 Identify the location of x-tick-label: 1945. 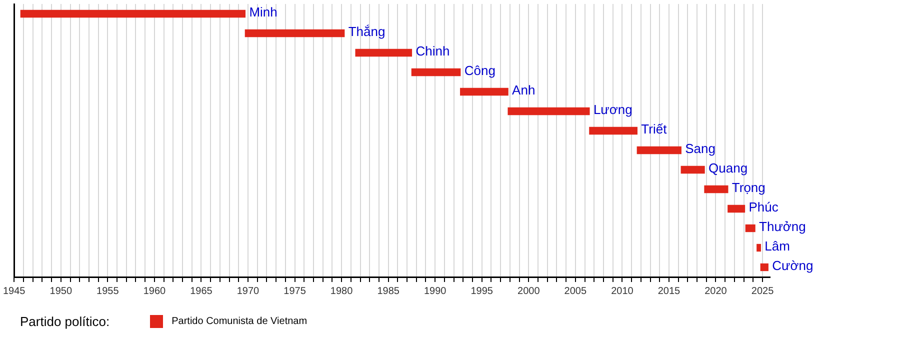
(14, 291).